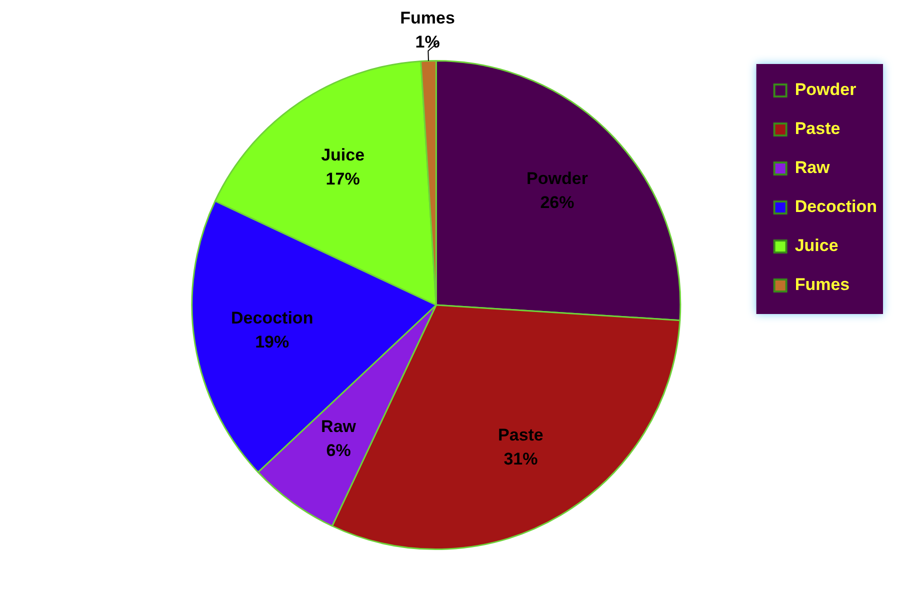  What do you see at coordinates (427, 18) in the screenshot?
I see `slice-label: Fumes` at bounding box center [427, 18].